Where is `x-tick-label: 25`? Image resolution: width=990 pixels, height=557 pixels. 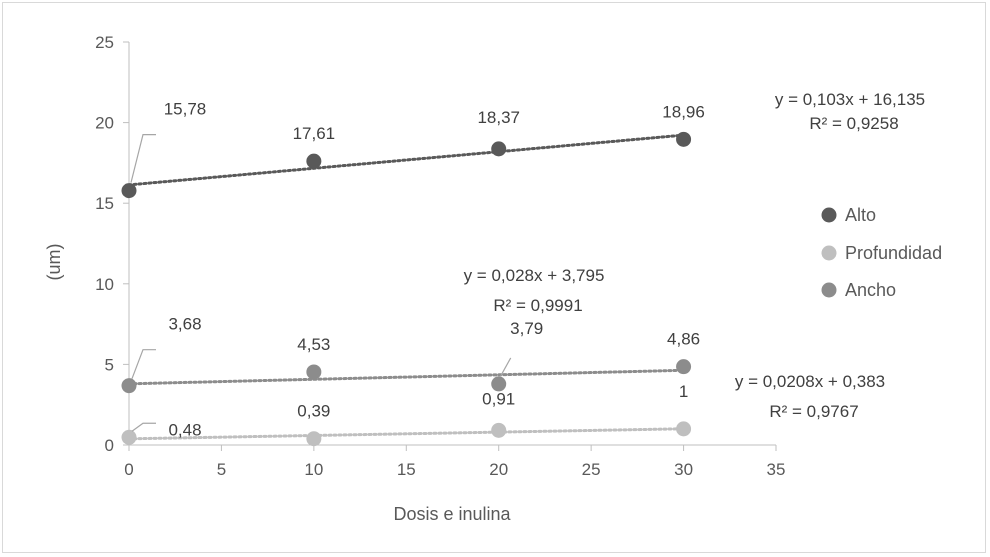 x-tick-label: 25 is located at coordinates (591, 469).